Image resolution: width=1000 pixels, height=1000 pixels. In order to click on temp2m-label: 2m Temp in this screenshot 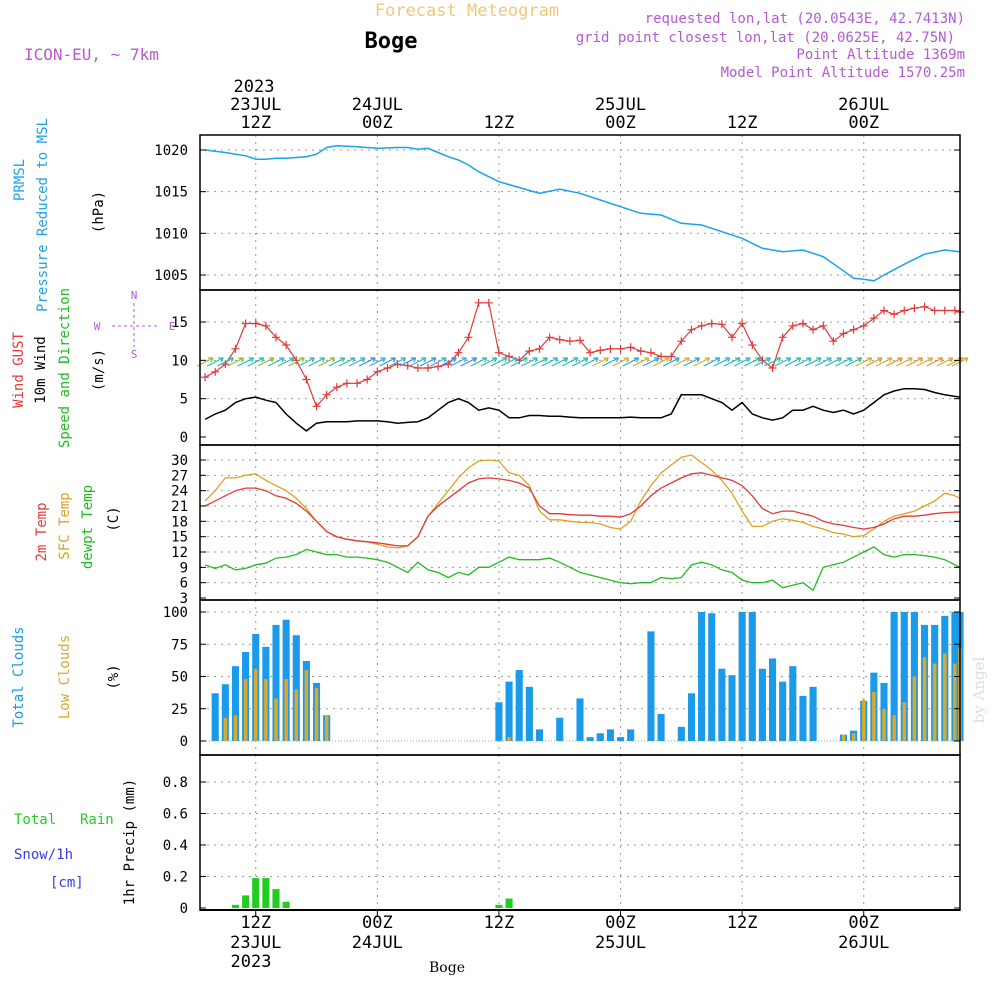, I will do `click(42, 531)`.